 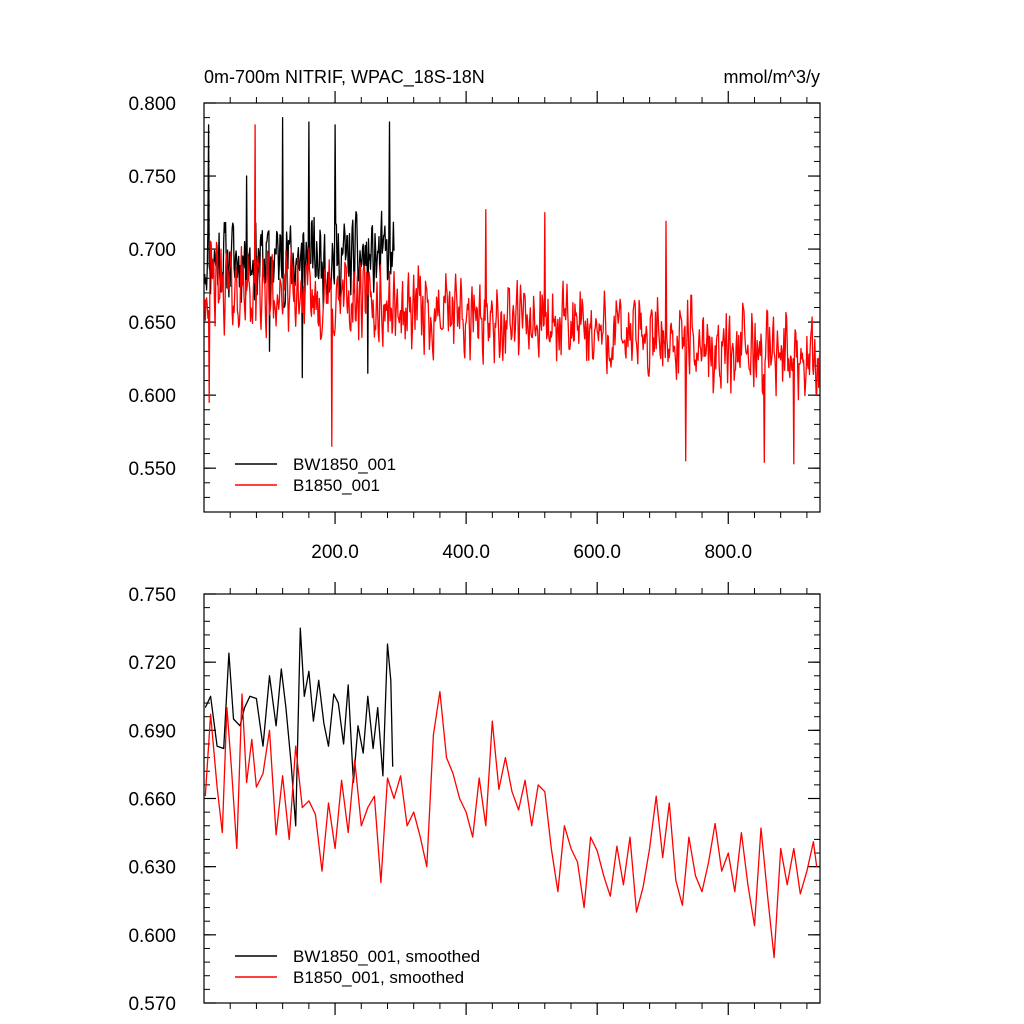 I want to click on y-tick-label: 0.800, so click(x=152, y=104).